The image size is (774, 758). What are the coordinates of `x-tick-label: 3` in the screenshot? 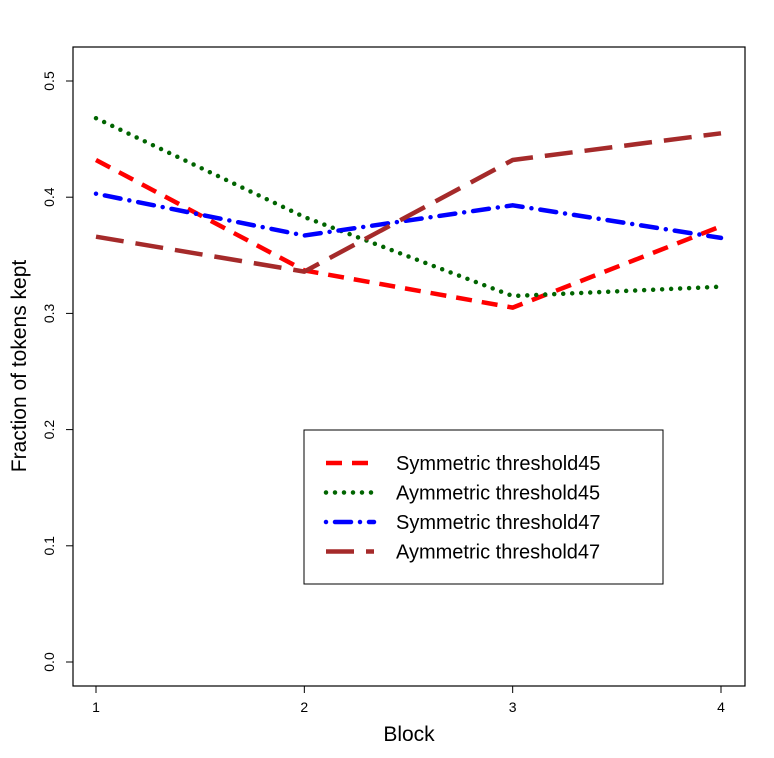 It's located at (513, 707).